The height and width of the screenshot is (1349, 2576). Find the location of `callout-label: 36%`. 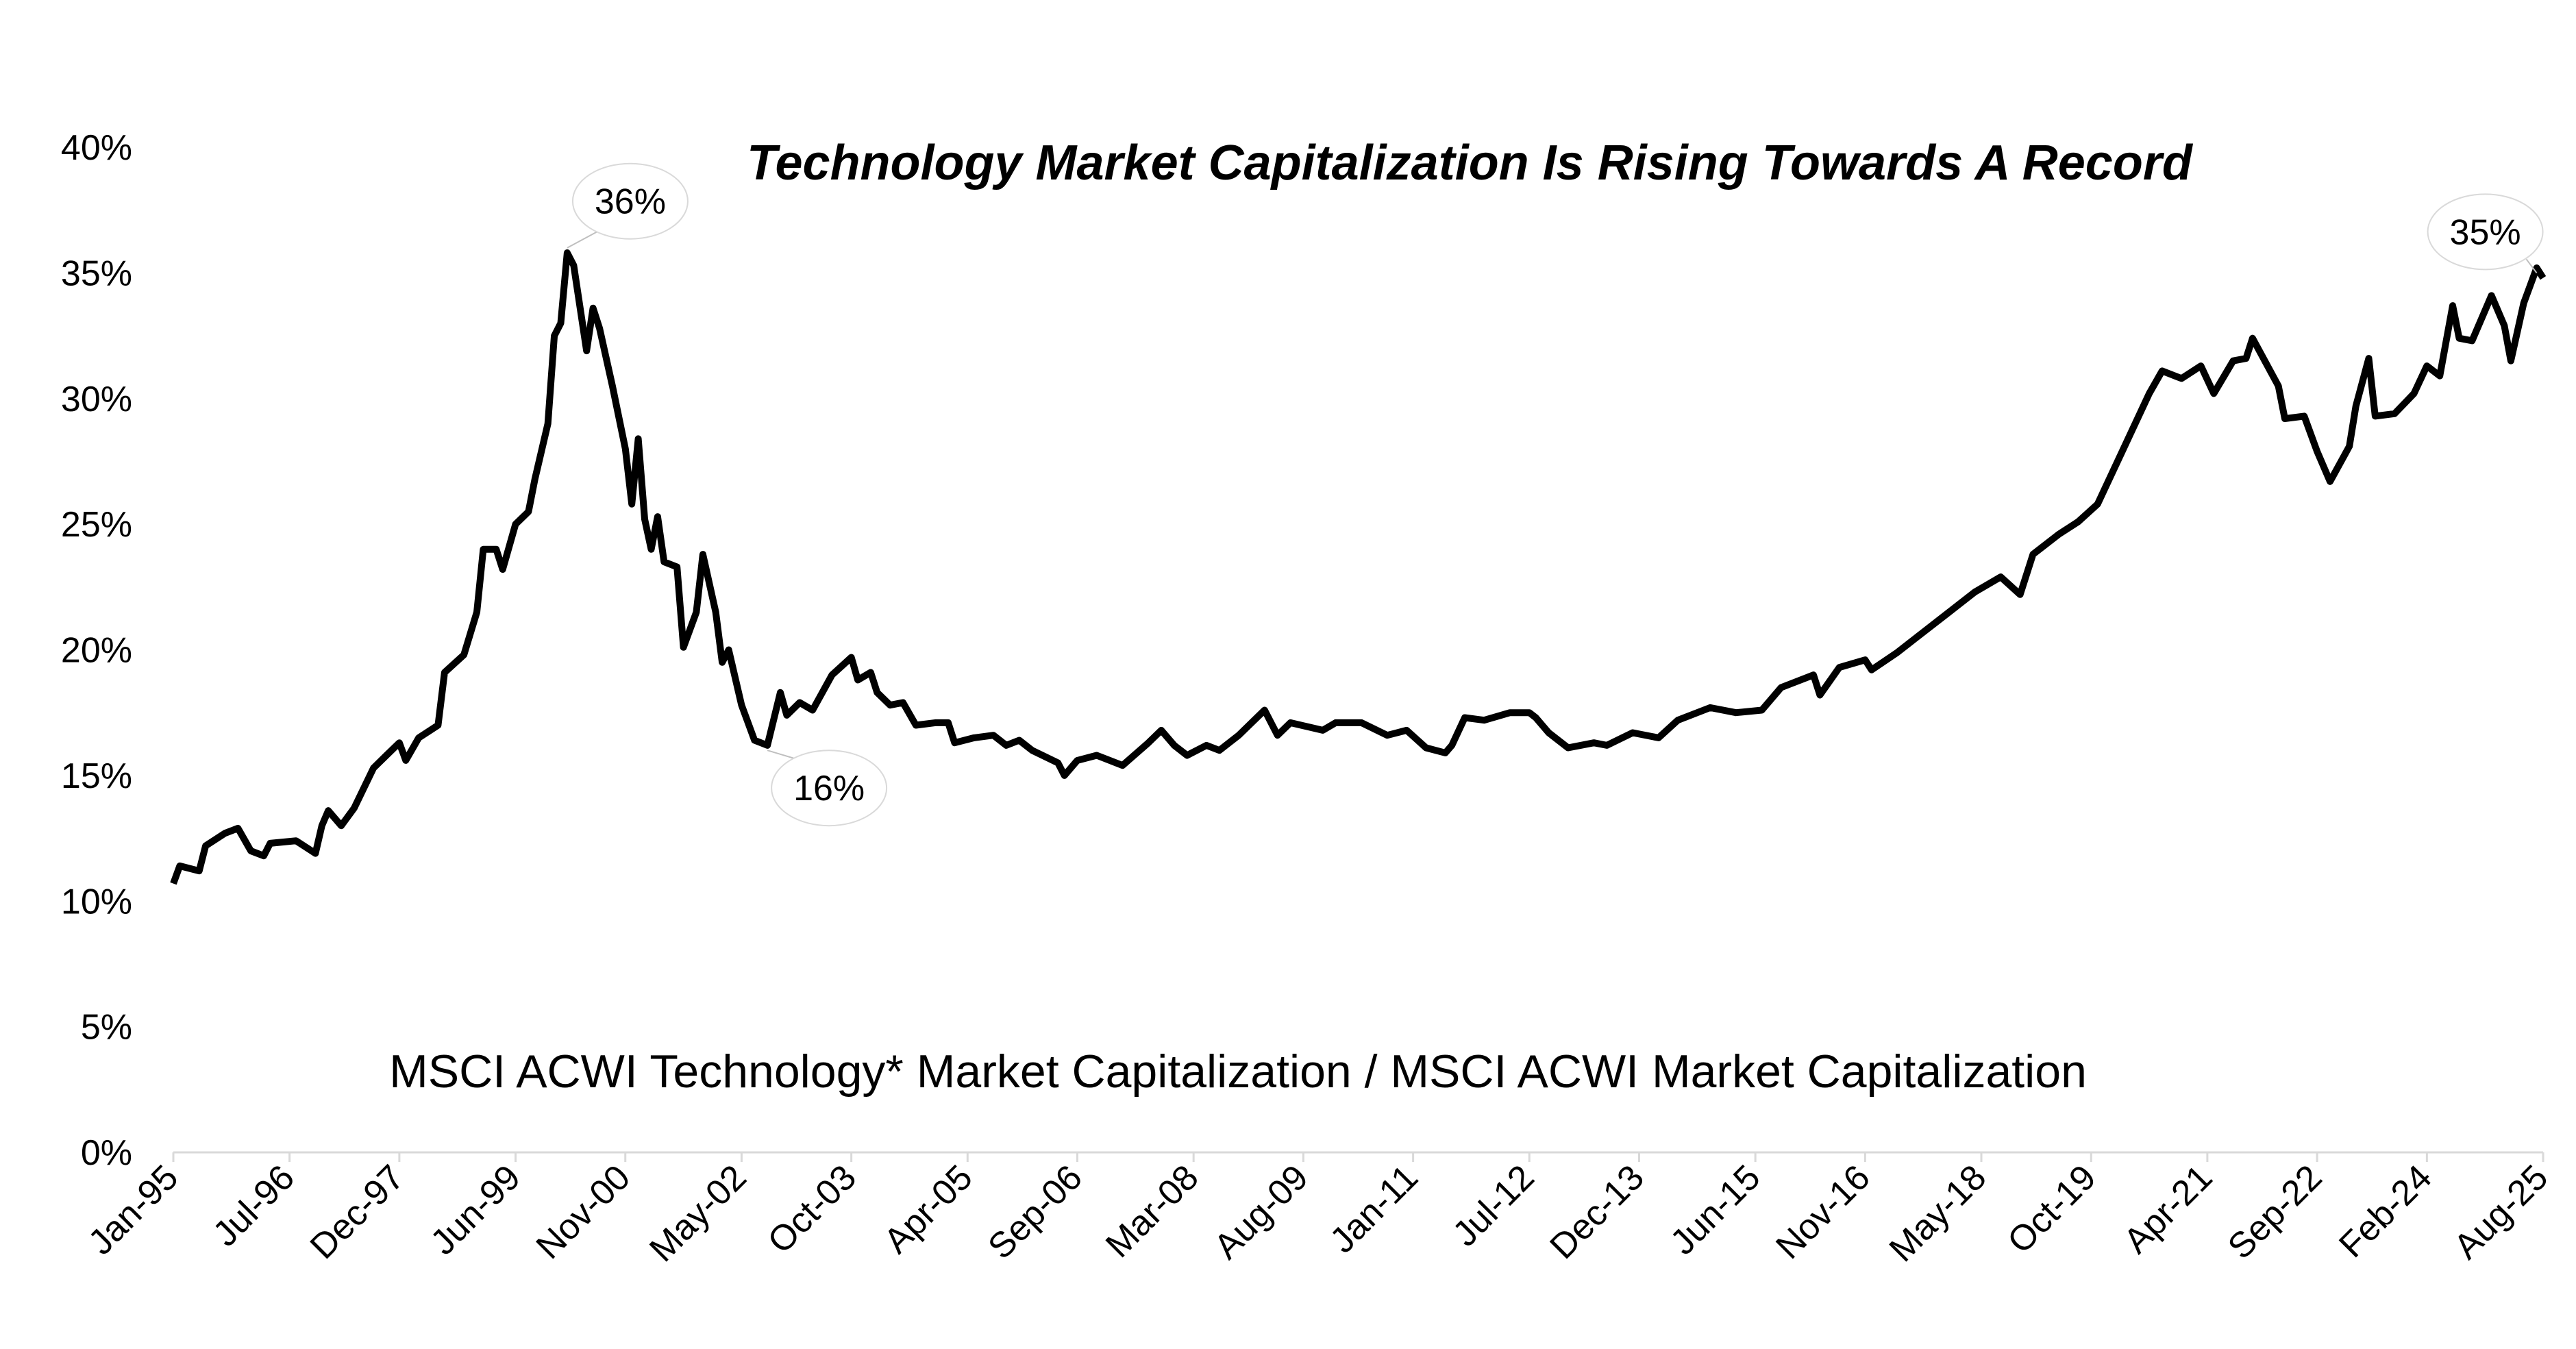

callout-label: 36% is located at coordinates (630, 202).